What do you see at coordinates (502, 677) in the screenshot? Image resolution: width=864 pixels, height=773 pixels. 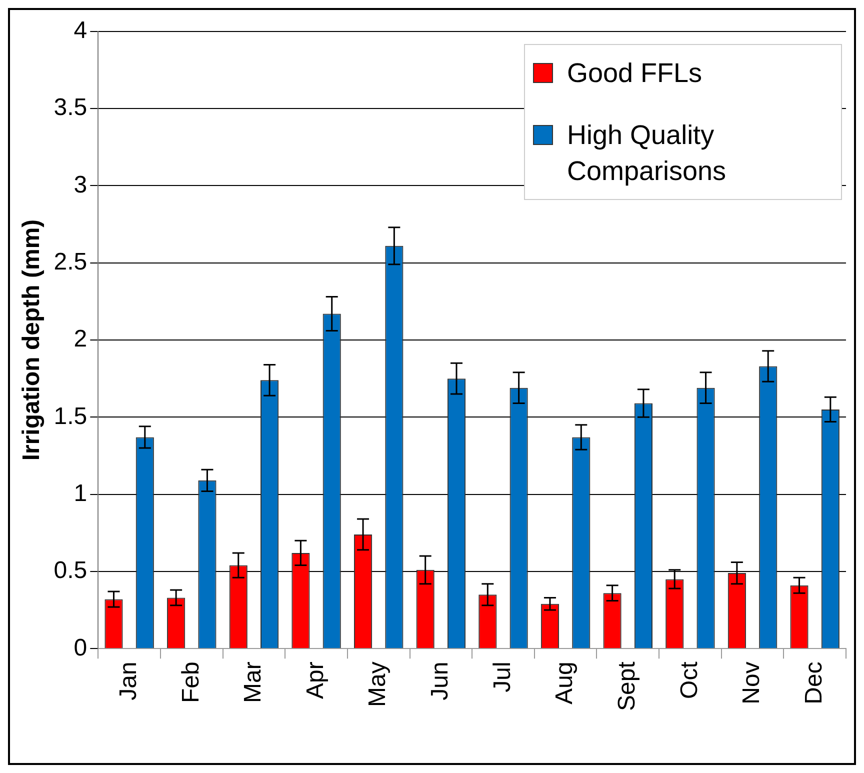 I see `x-tick-label: Jul` at bounding box center [502, 677].